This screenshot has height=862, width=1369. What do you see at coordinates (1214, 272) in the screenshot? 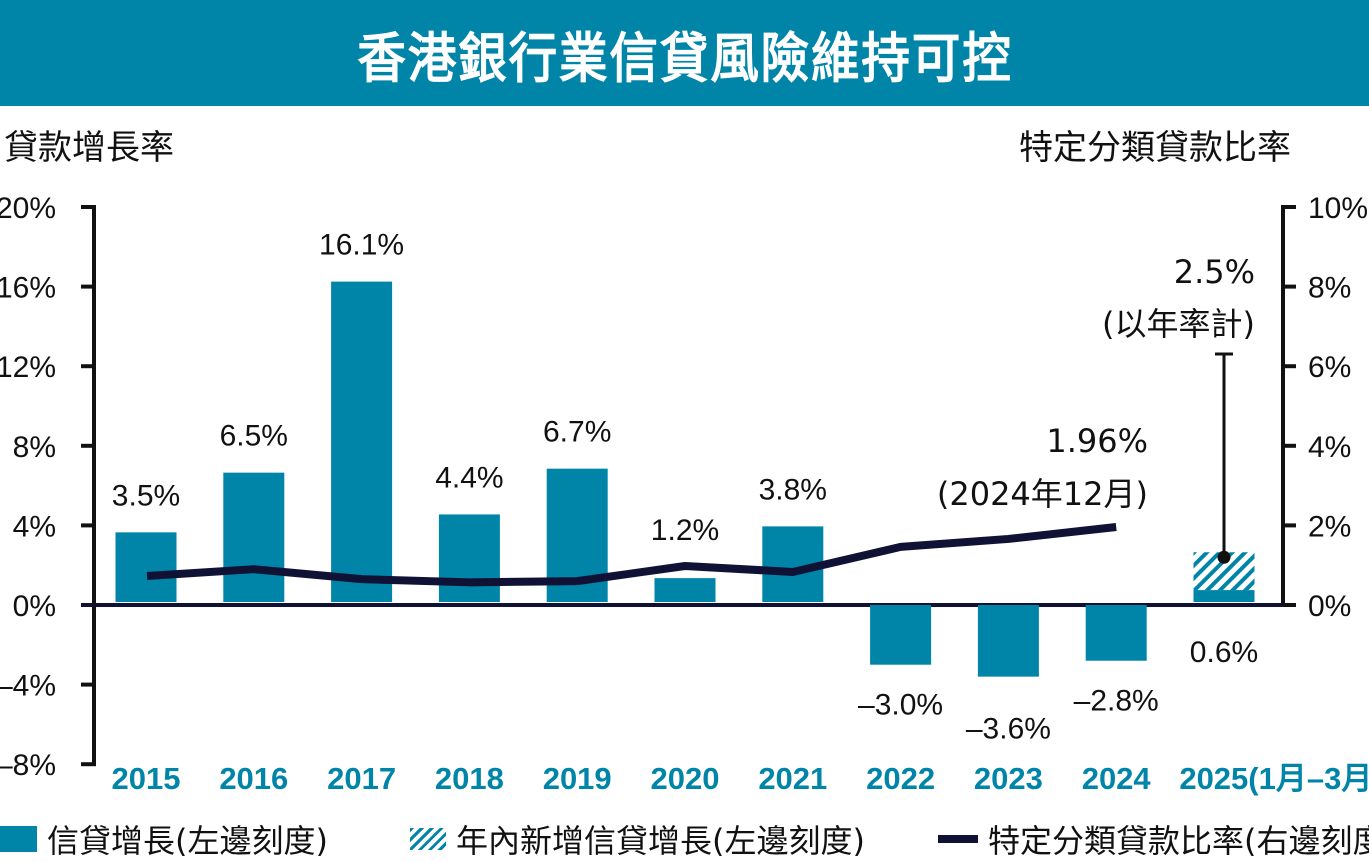
I see `annotation-value-2025: 2.5%` at bounding box center [1214, 272].